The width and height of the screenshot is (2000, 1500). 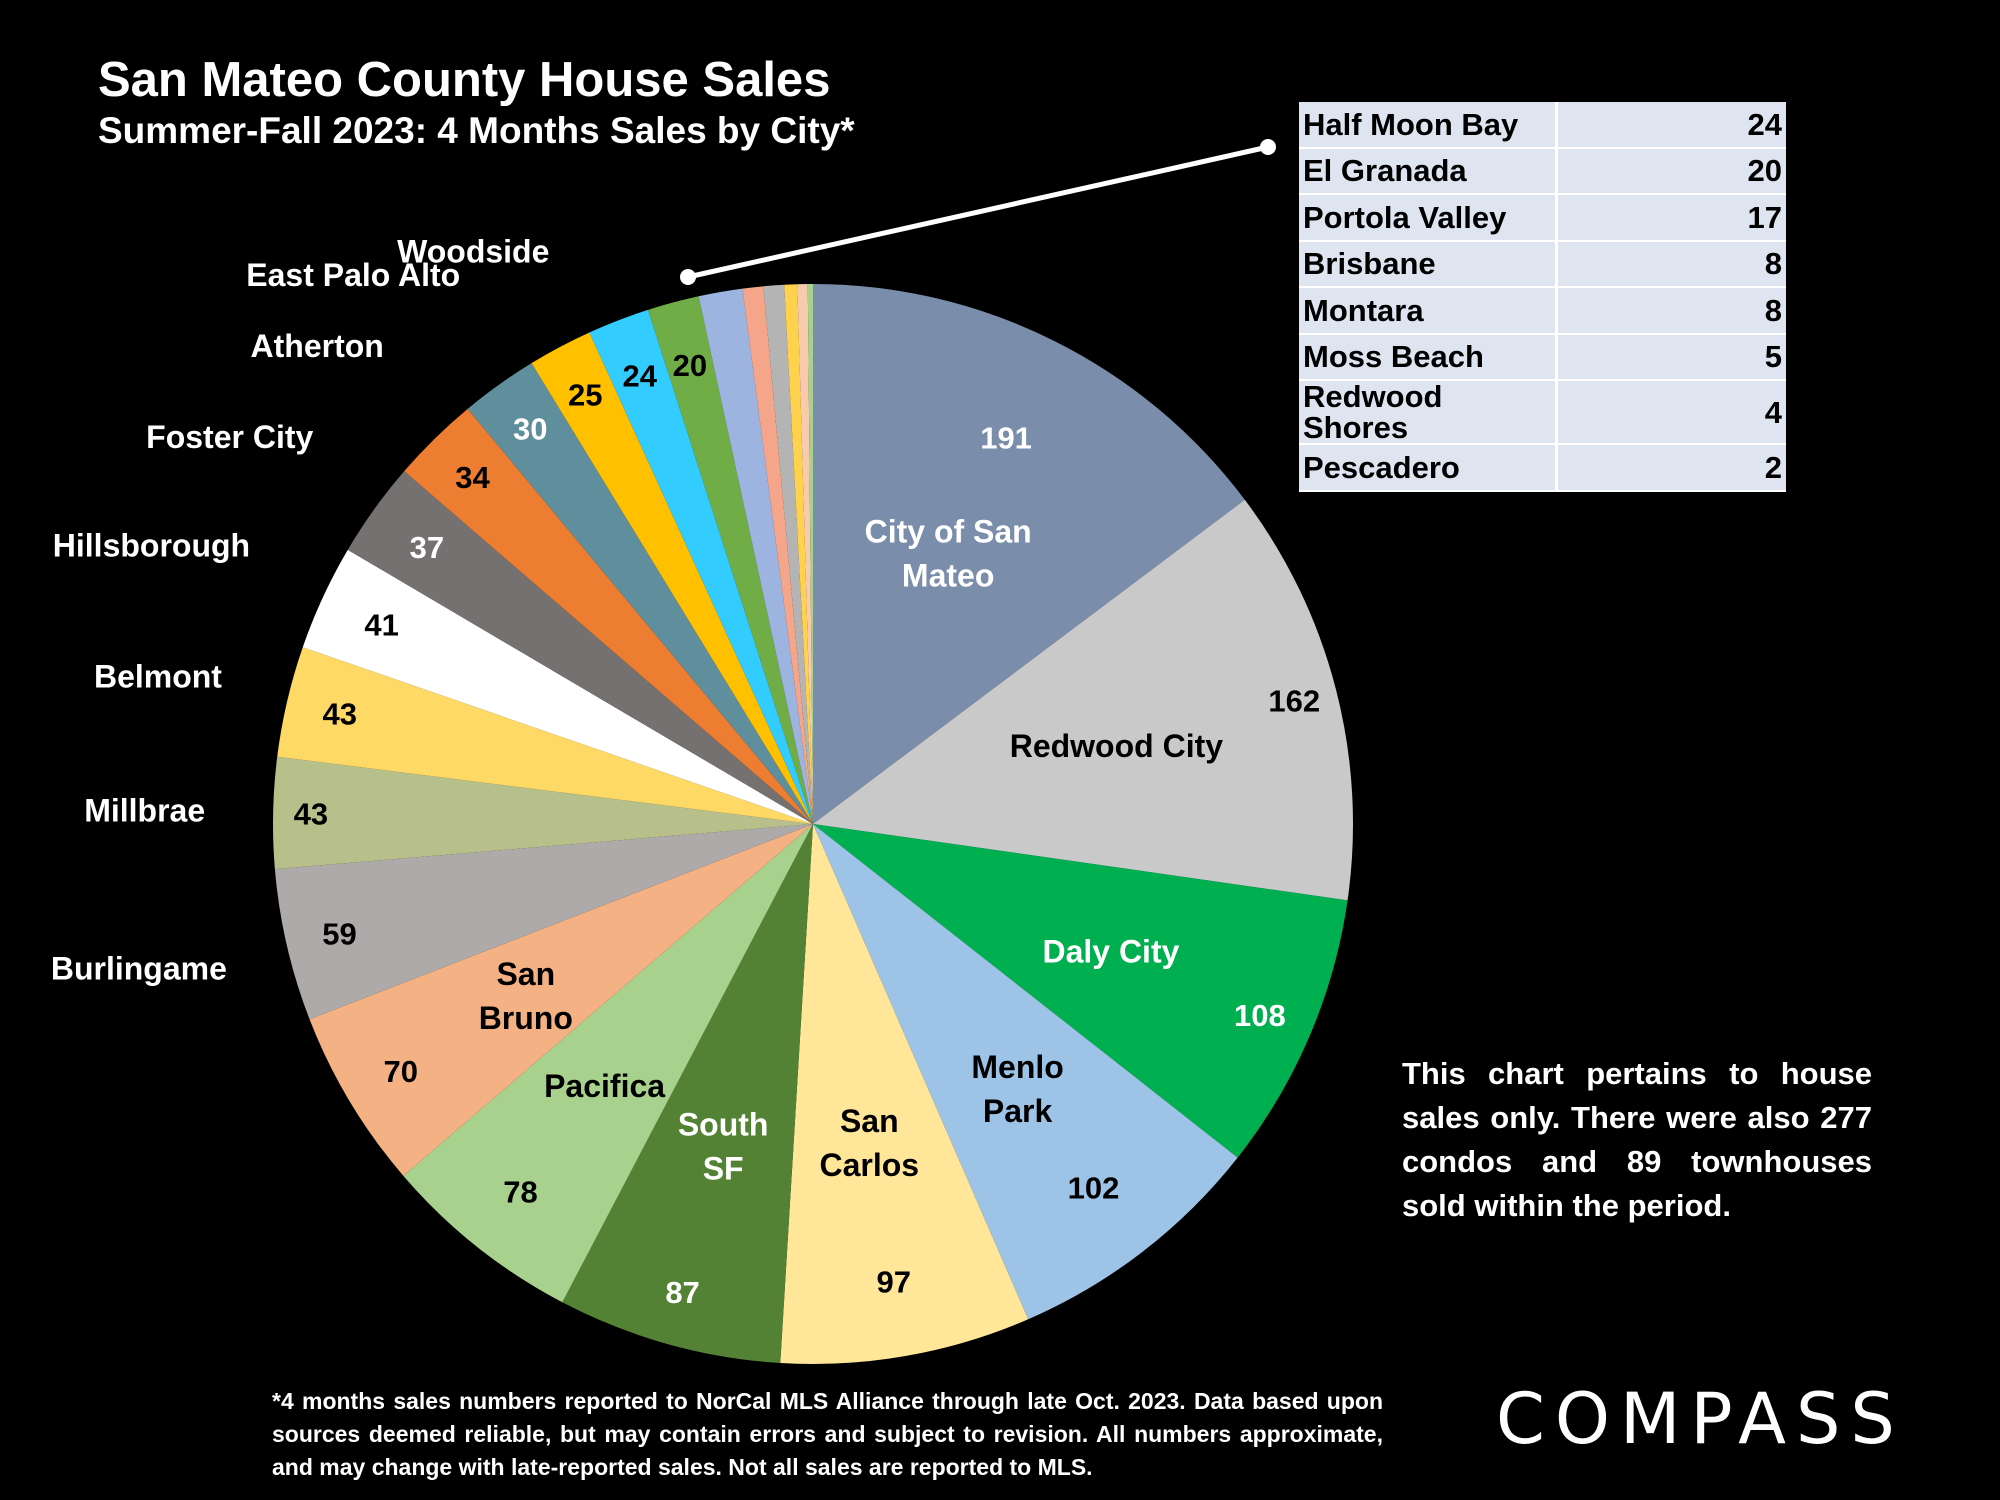 What do you see at coordinates (472, 477) in the screenshot?
I see `value-label-atherton: 34` at bounding box center [472, 477].